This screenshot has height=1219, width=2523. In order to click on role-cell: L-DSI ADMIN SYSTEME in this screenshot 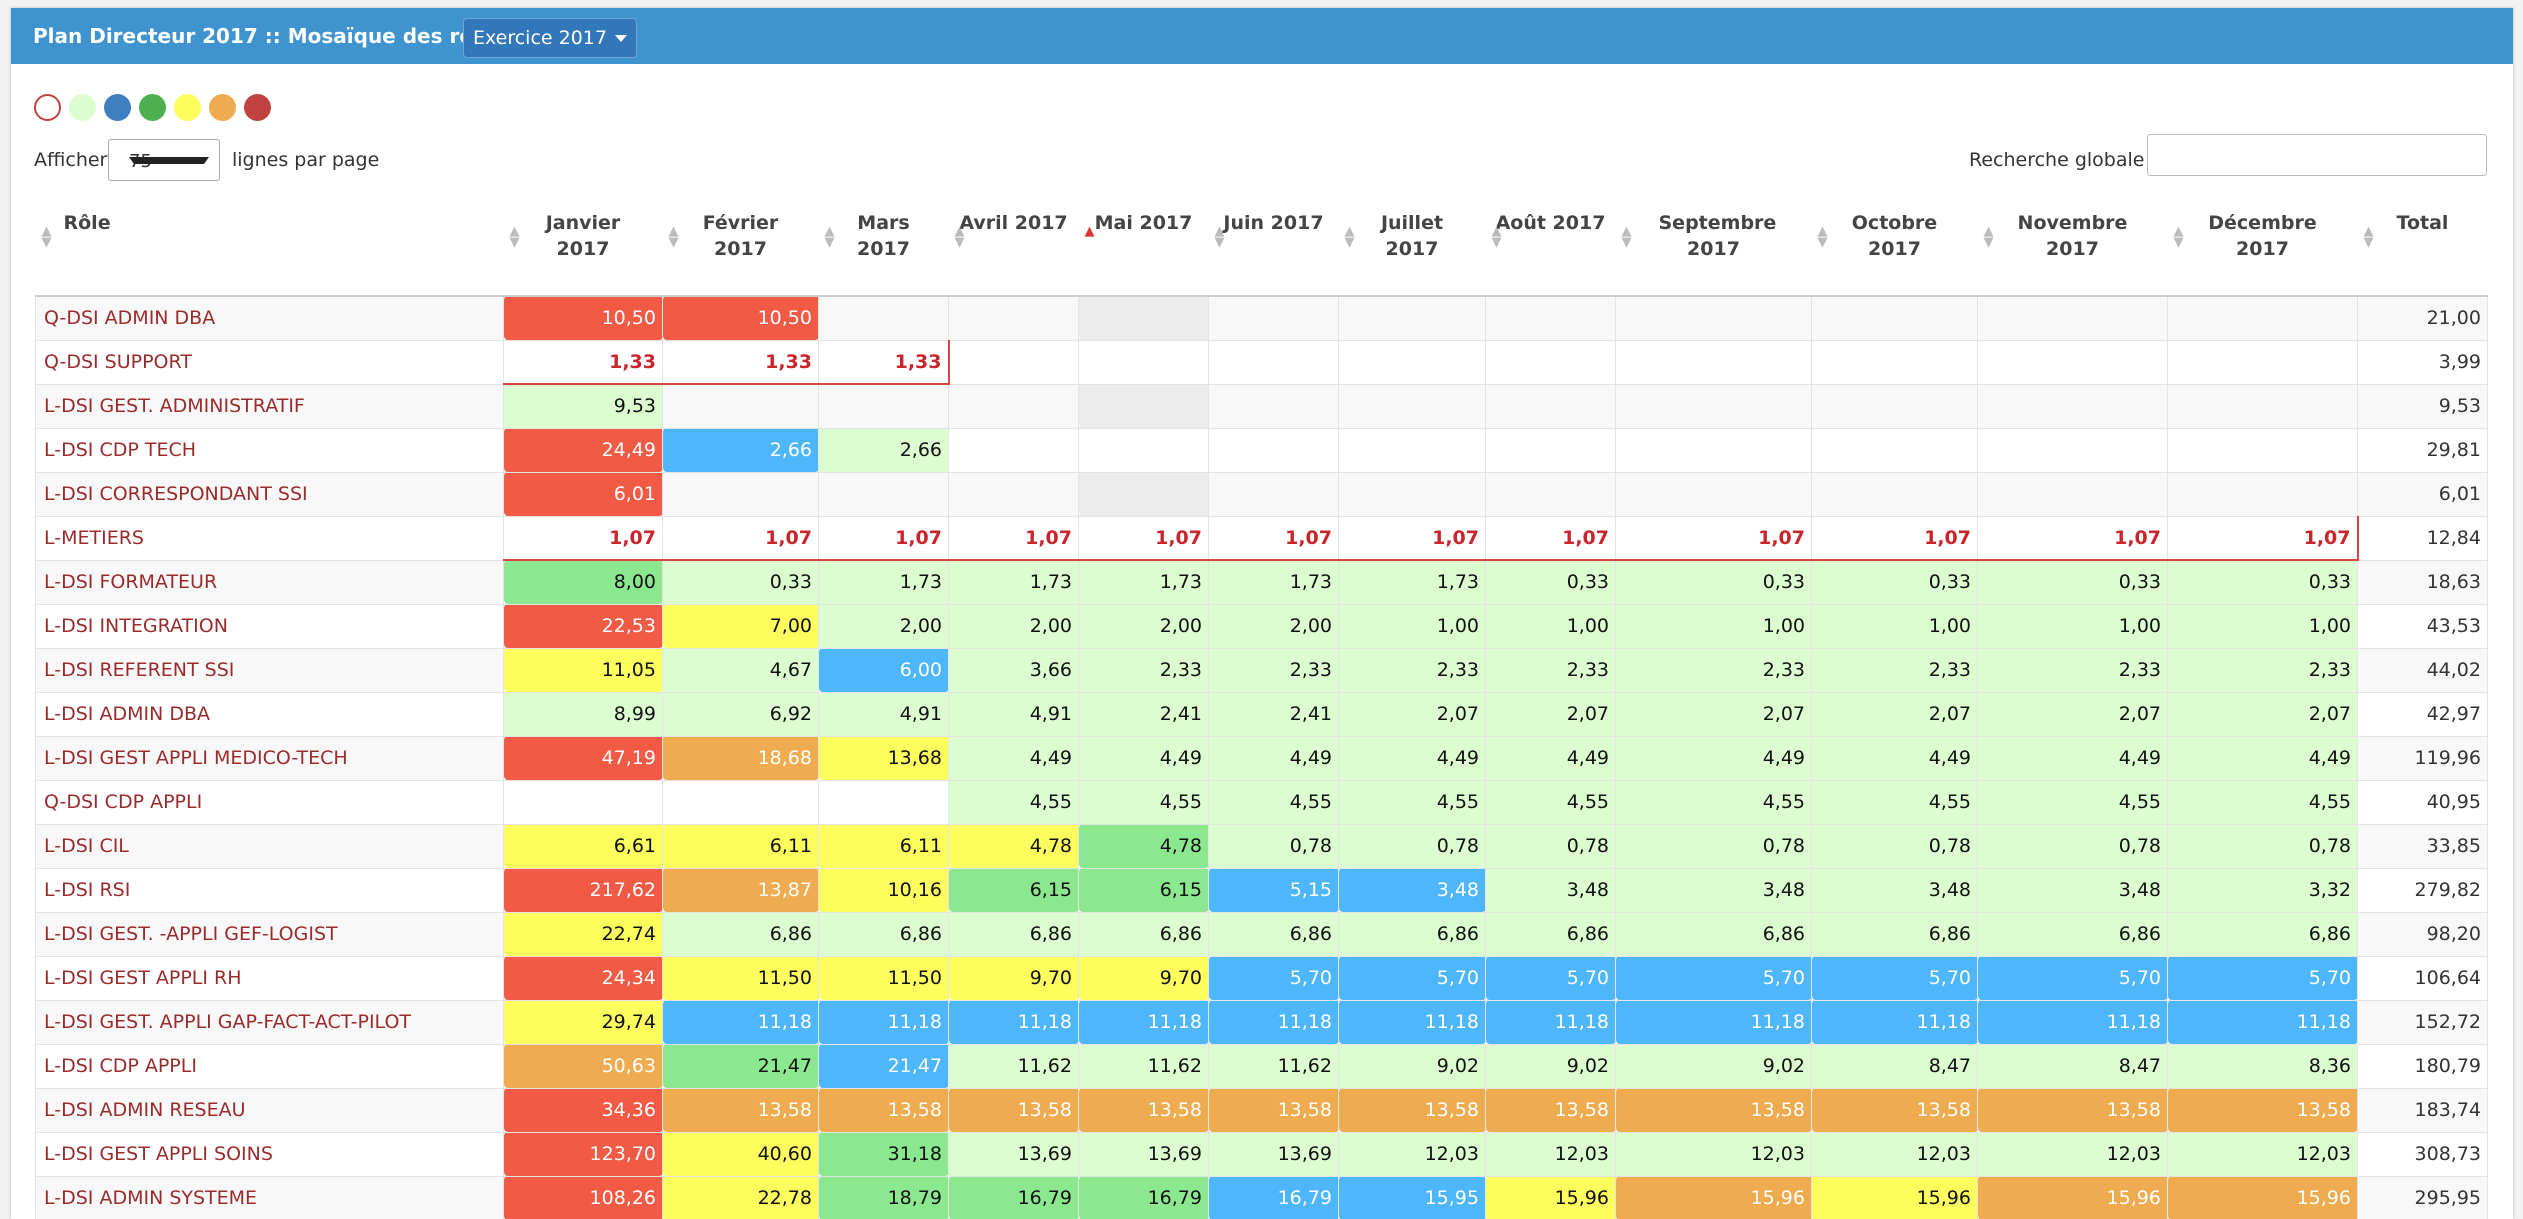, I will do `click(269, 1197)`.